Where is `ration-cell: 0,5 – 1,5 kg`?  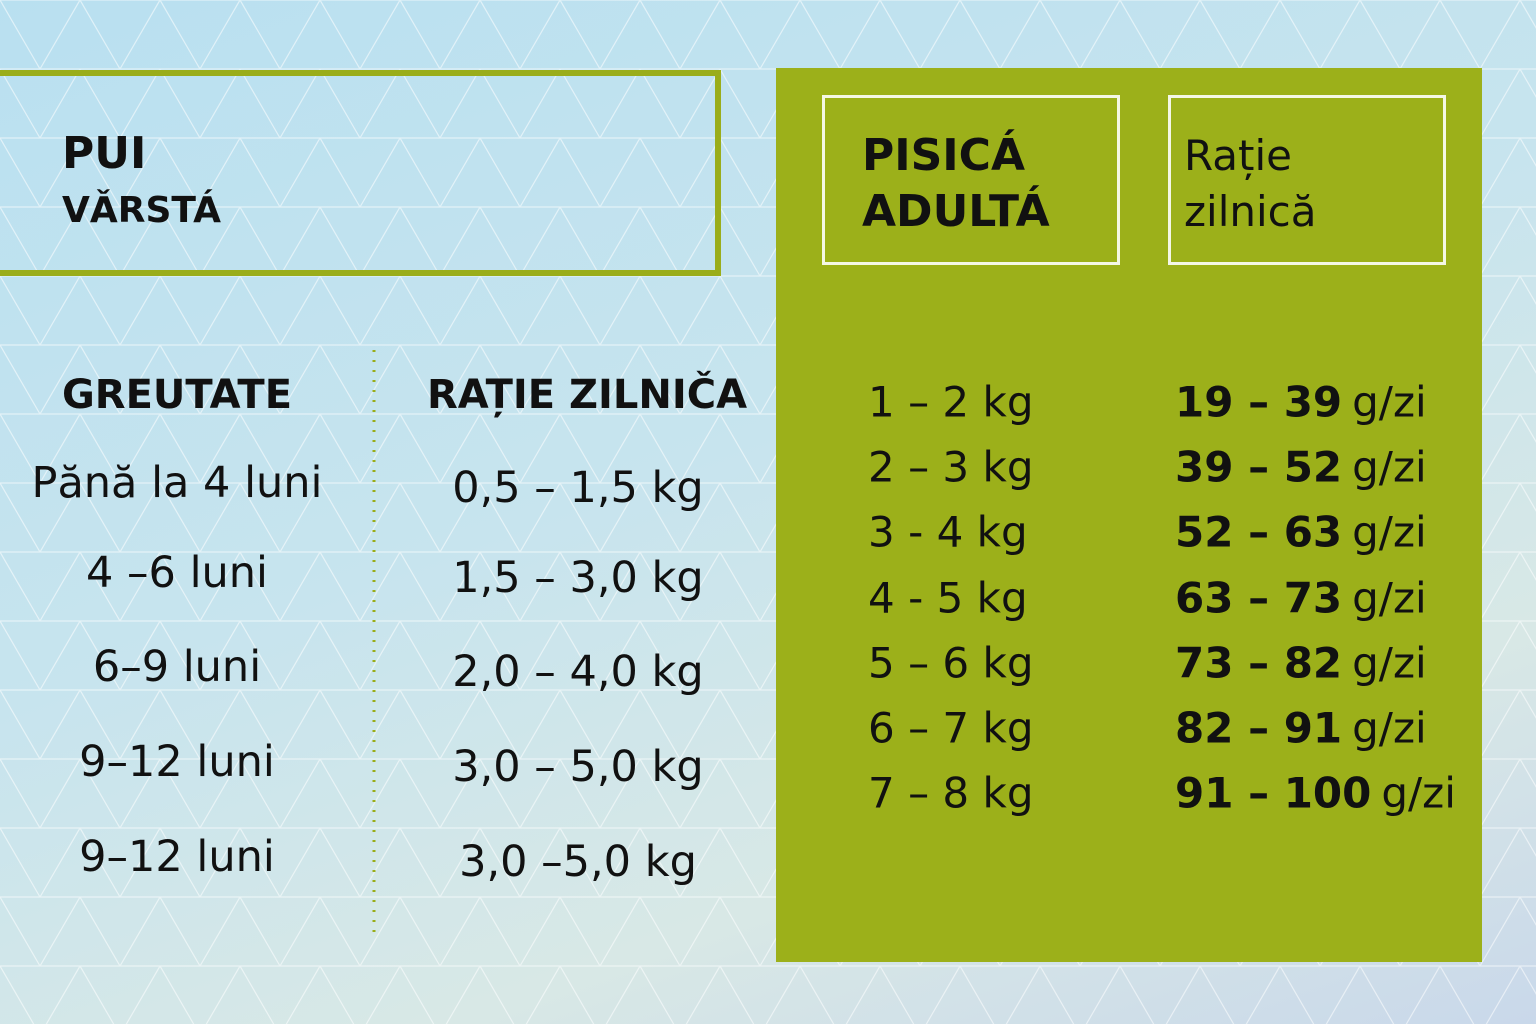
ration-cell: 0,5 – 1,5 kg is located at coordinates (578, 488).